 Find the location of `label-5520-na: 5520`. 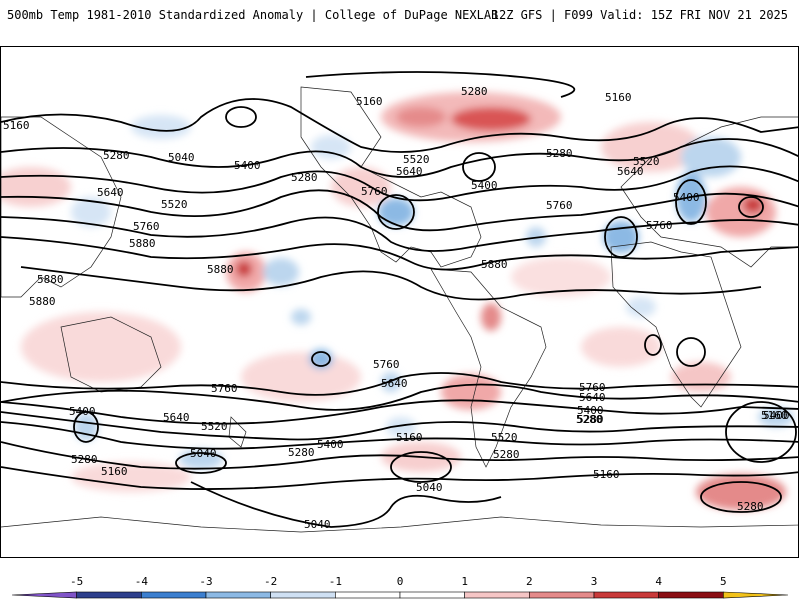

label-5520-na: 5520 is located at coordinates (416, 159).